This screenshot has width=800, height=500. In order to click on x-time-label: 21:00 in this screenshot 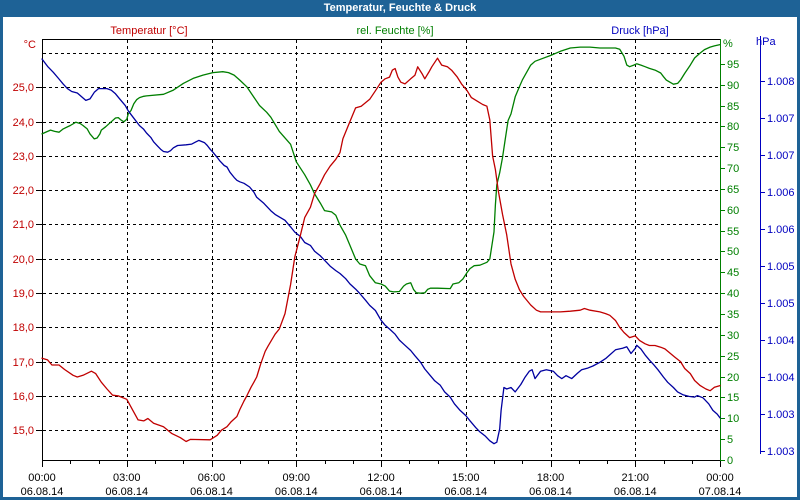, I will do `click(635, 478)`.